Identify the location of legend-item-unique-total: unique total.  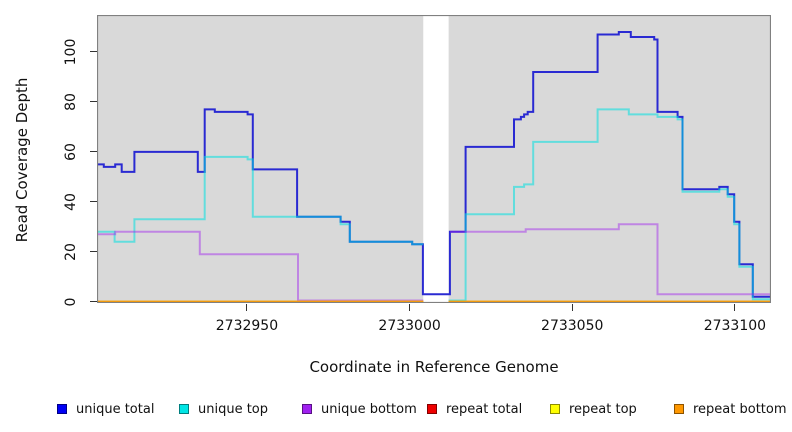
(105, 409).